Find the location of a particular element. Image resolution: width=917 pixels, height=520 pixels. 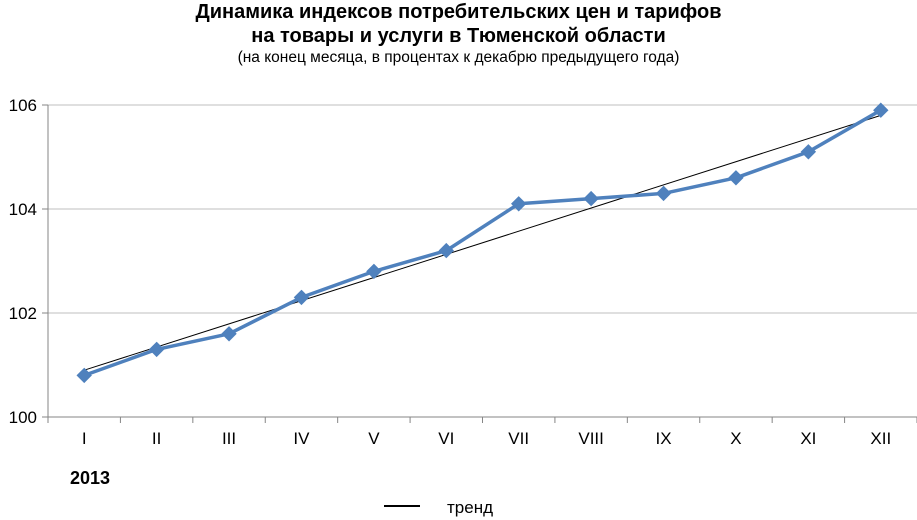

x-tick-label: X is located at coordinates (735, 438).